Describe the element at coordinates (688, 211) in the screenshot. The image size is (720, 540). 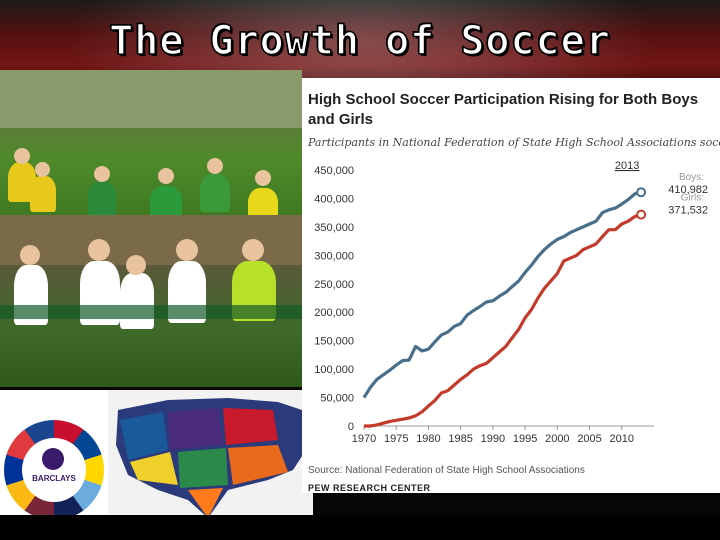
I see `end-label-value: 371,532` at that location.